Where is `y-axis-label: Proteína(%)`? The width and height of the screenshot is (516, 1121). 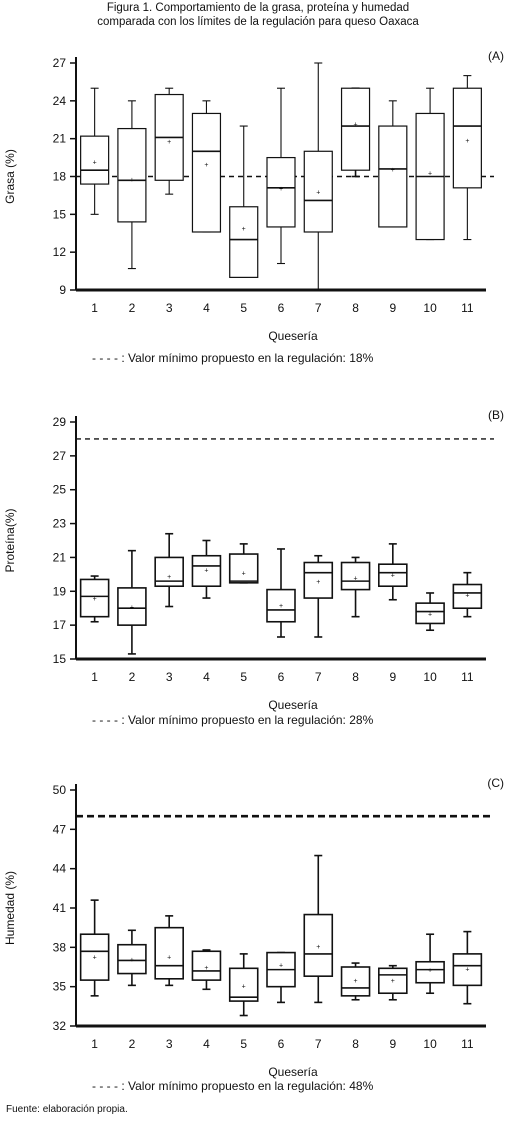 y-axis-label: Proteína(%) is located at coordinates (10, 540).